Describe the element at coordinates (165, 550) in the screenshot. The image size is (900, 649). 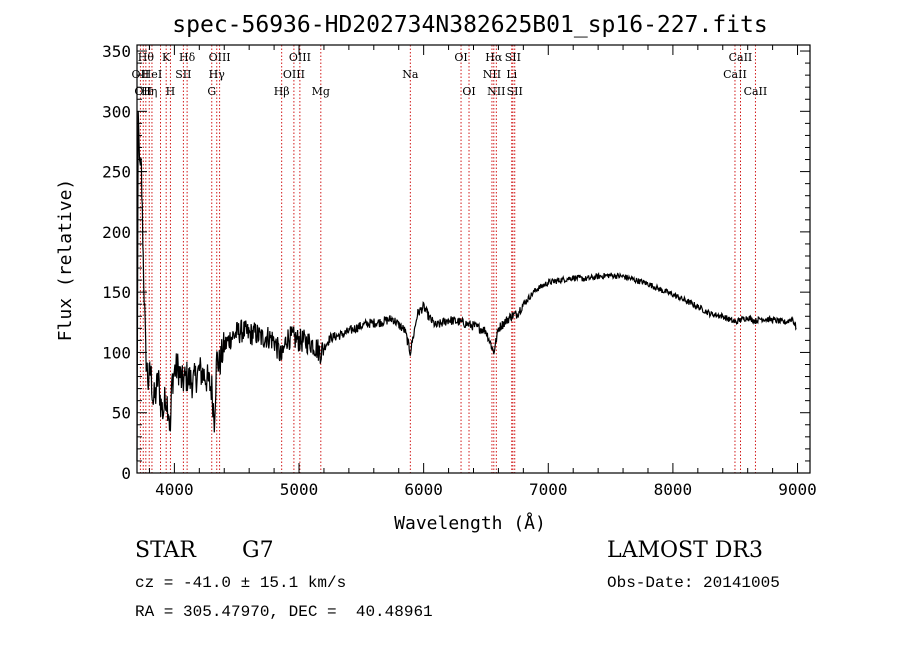
I see `class-label: STAR` at that location.